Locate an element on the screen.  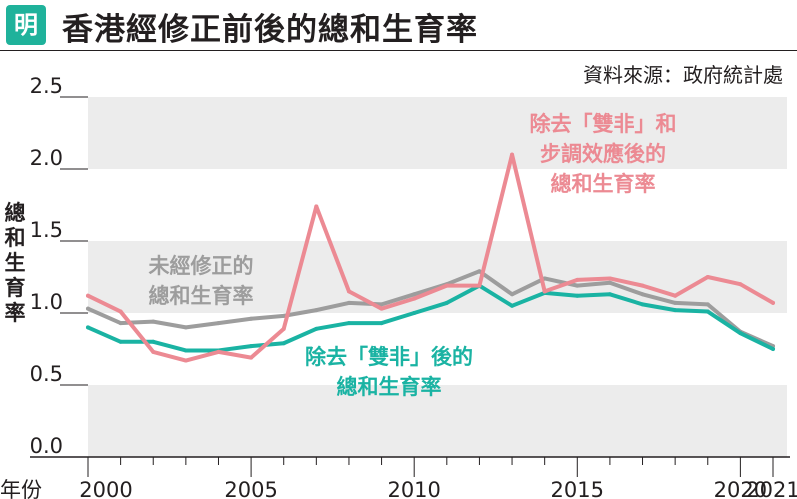
x-tick-label-2005: 2005 is located at coordinates (250, 488).